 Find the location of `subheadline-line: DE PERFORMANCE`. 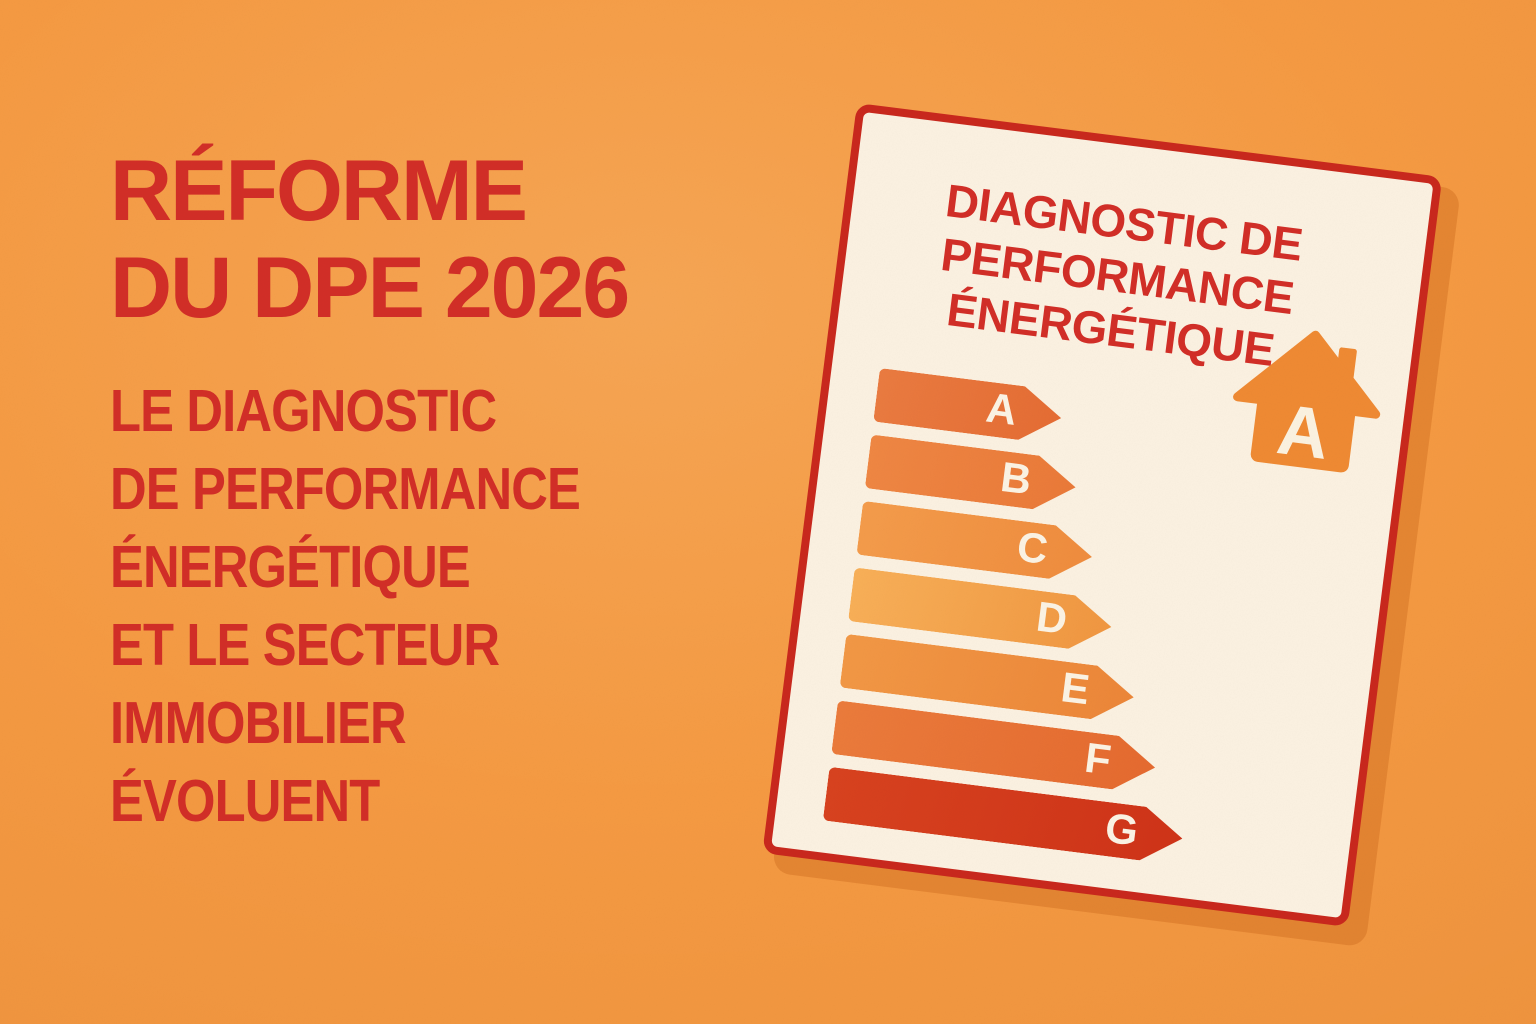

subheadline-line: DE PERFORMANCE is located at coordinates (345, 489).